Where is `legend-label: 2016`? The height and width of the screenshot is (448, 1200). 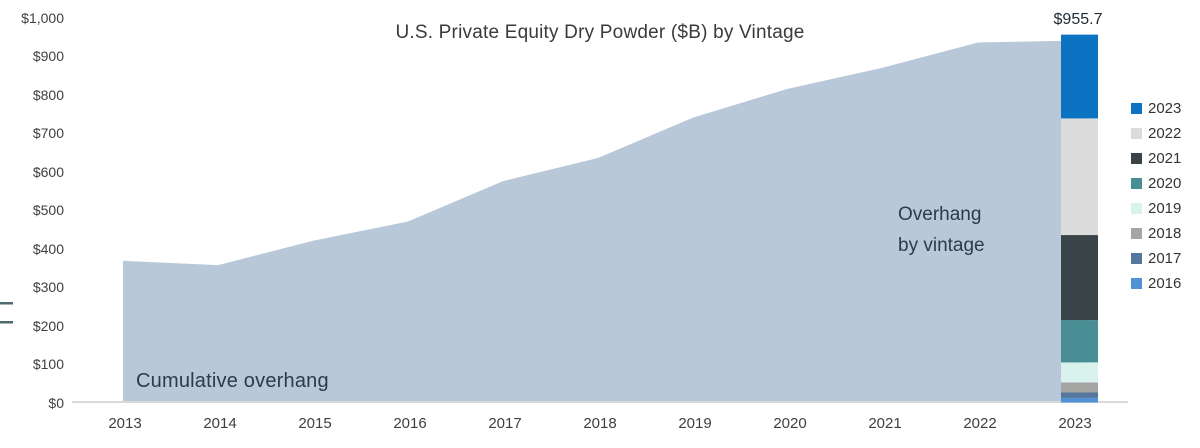 legend-label: 2016 is located at coordinates (1165, 283).